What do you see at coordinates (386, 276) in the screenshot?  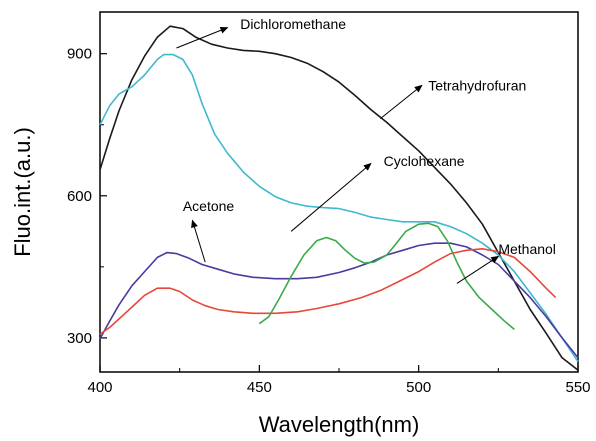 I see `series-line-cyclohexane` at bounding box center [386, 276].